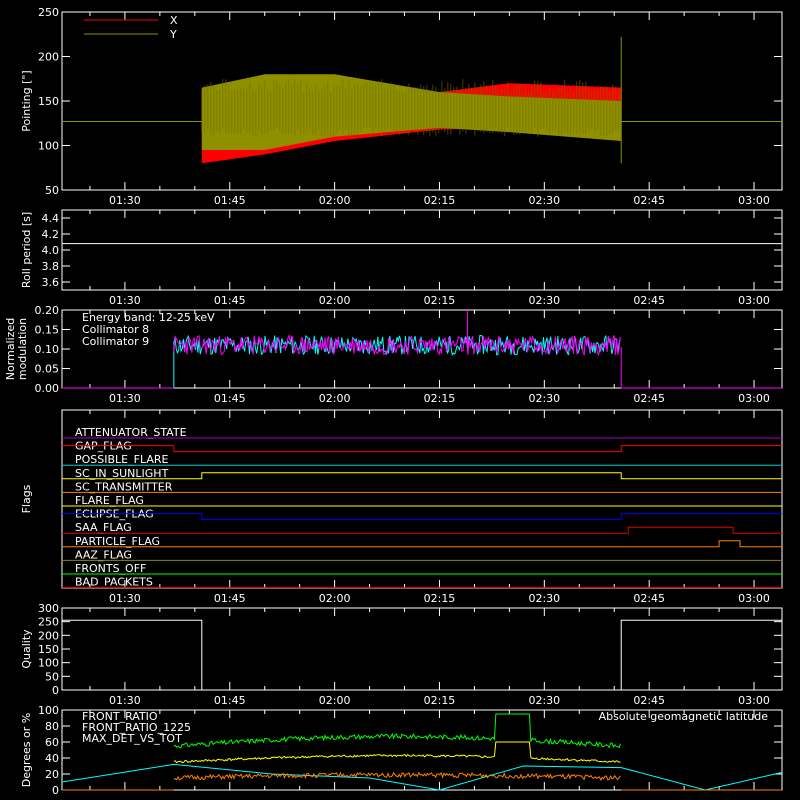  Describe the element at coordinates (124, 486) in the screenshot. I see `flag-label: SC_TRANSMITTER` at that location.